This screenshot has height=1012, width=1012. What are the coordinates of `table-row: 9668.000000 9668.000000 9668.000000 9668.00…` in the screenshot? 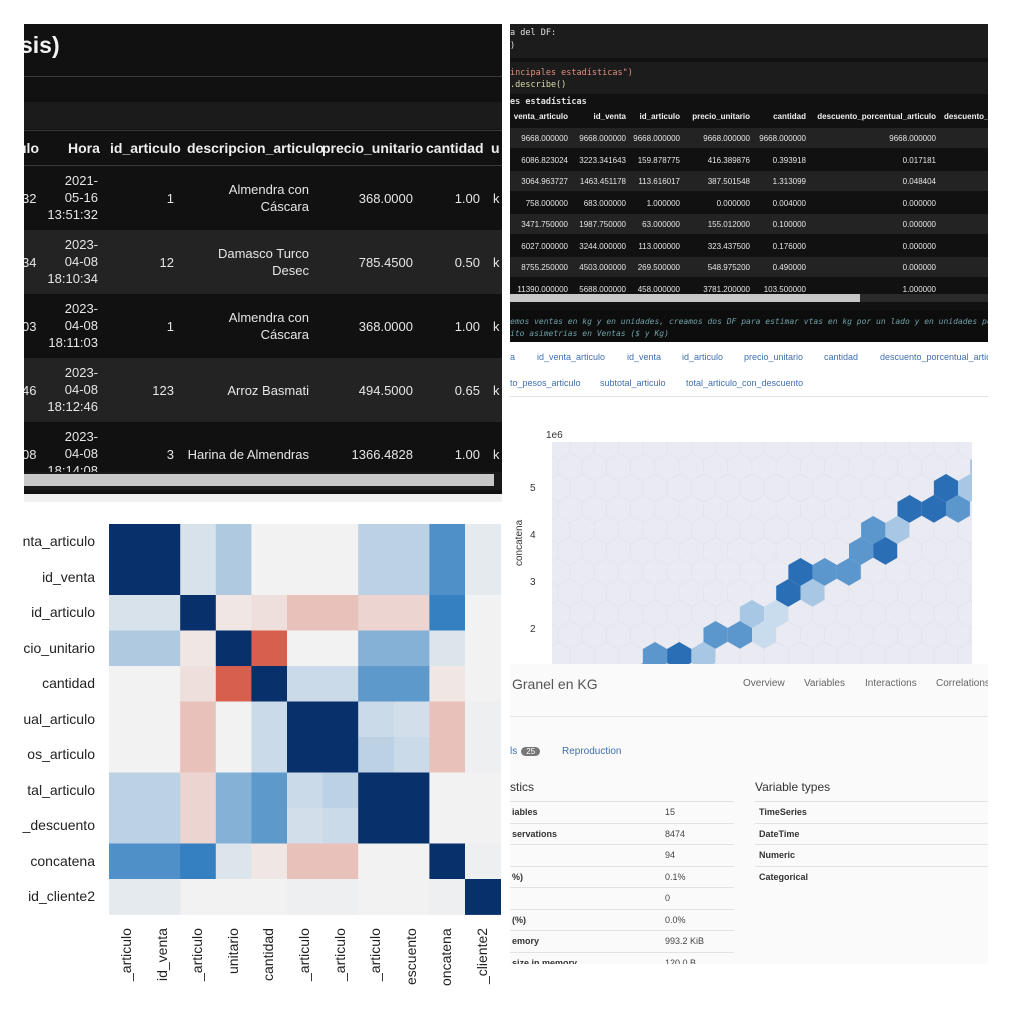 It's located at (749, 138).